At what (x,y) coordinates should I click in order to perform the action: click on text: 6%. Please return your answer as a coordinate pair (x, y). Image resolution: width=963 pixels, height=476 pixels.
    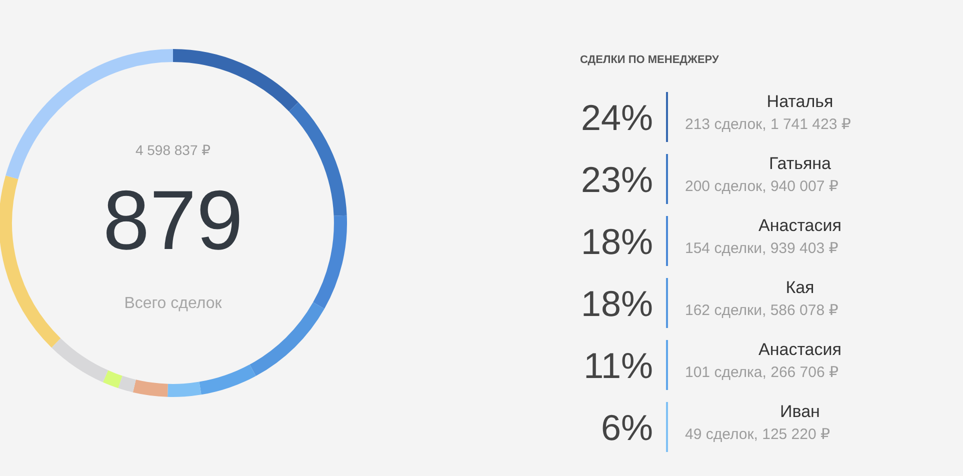
    Looking at the image, I should click on (626, 427).